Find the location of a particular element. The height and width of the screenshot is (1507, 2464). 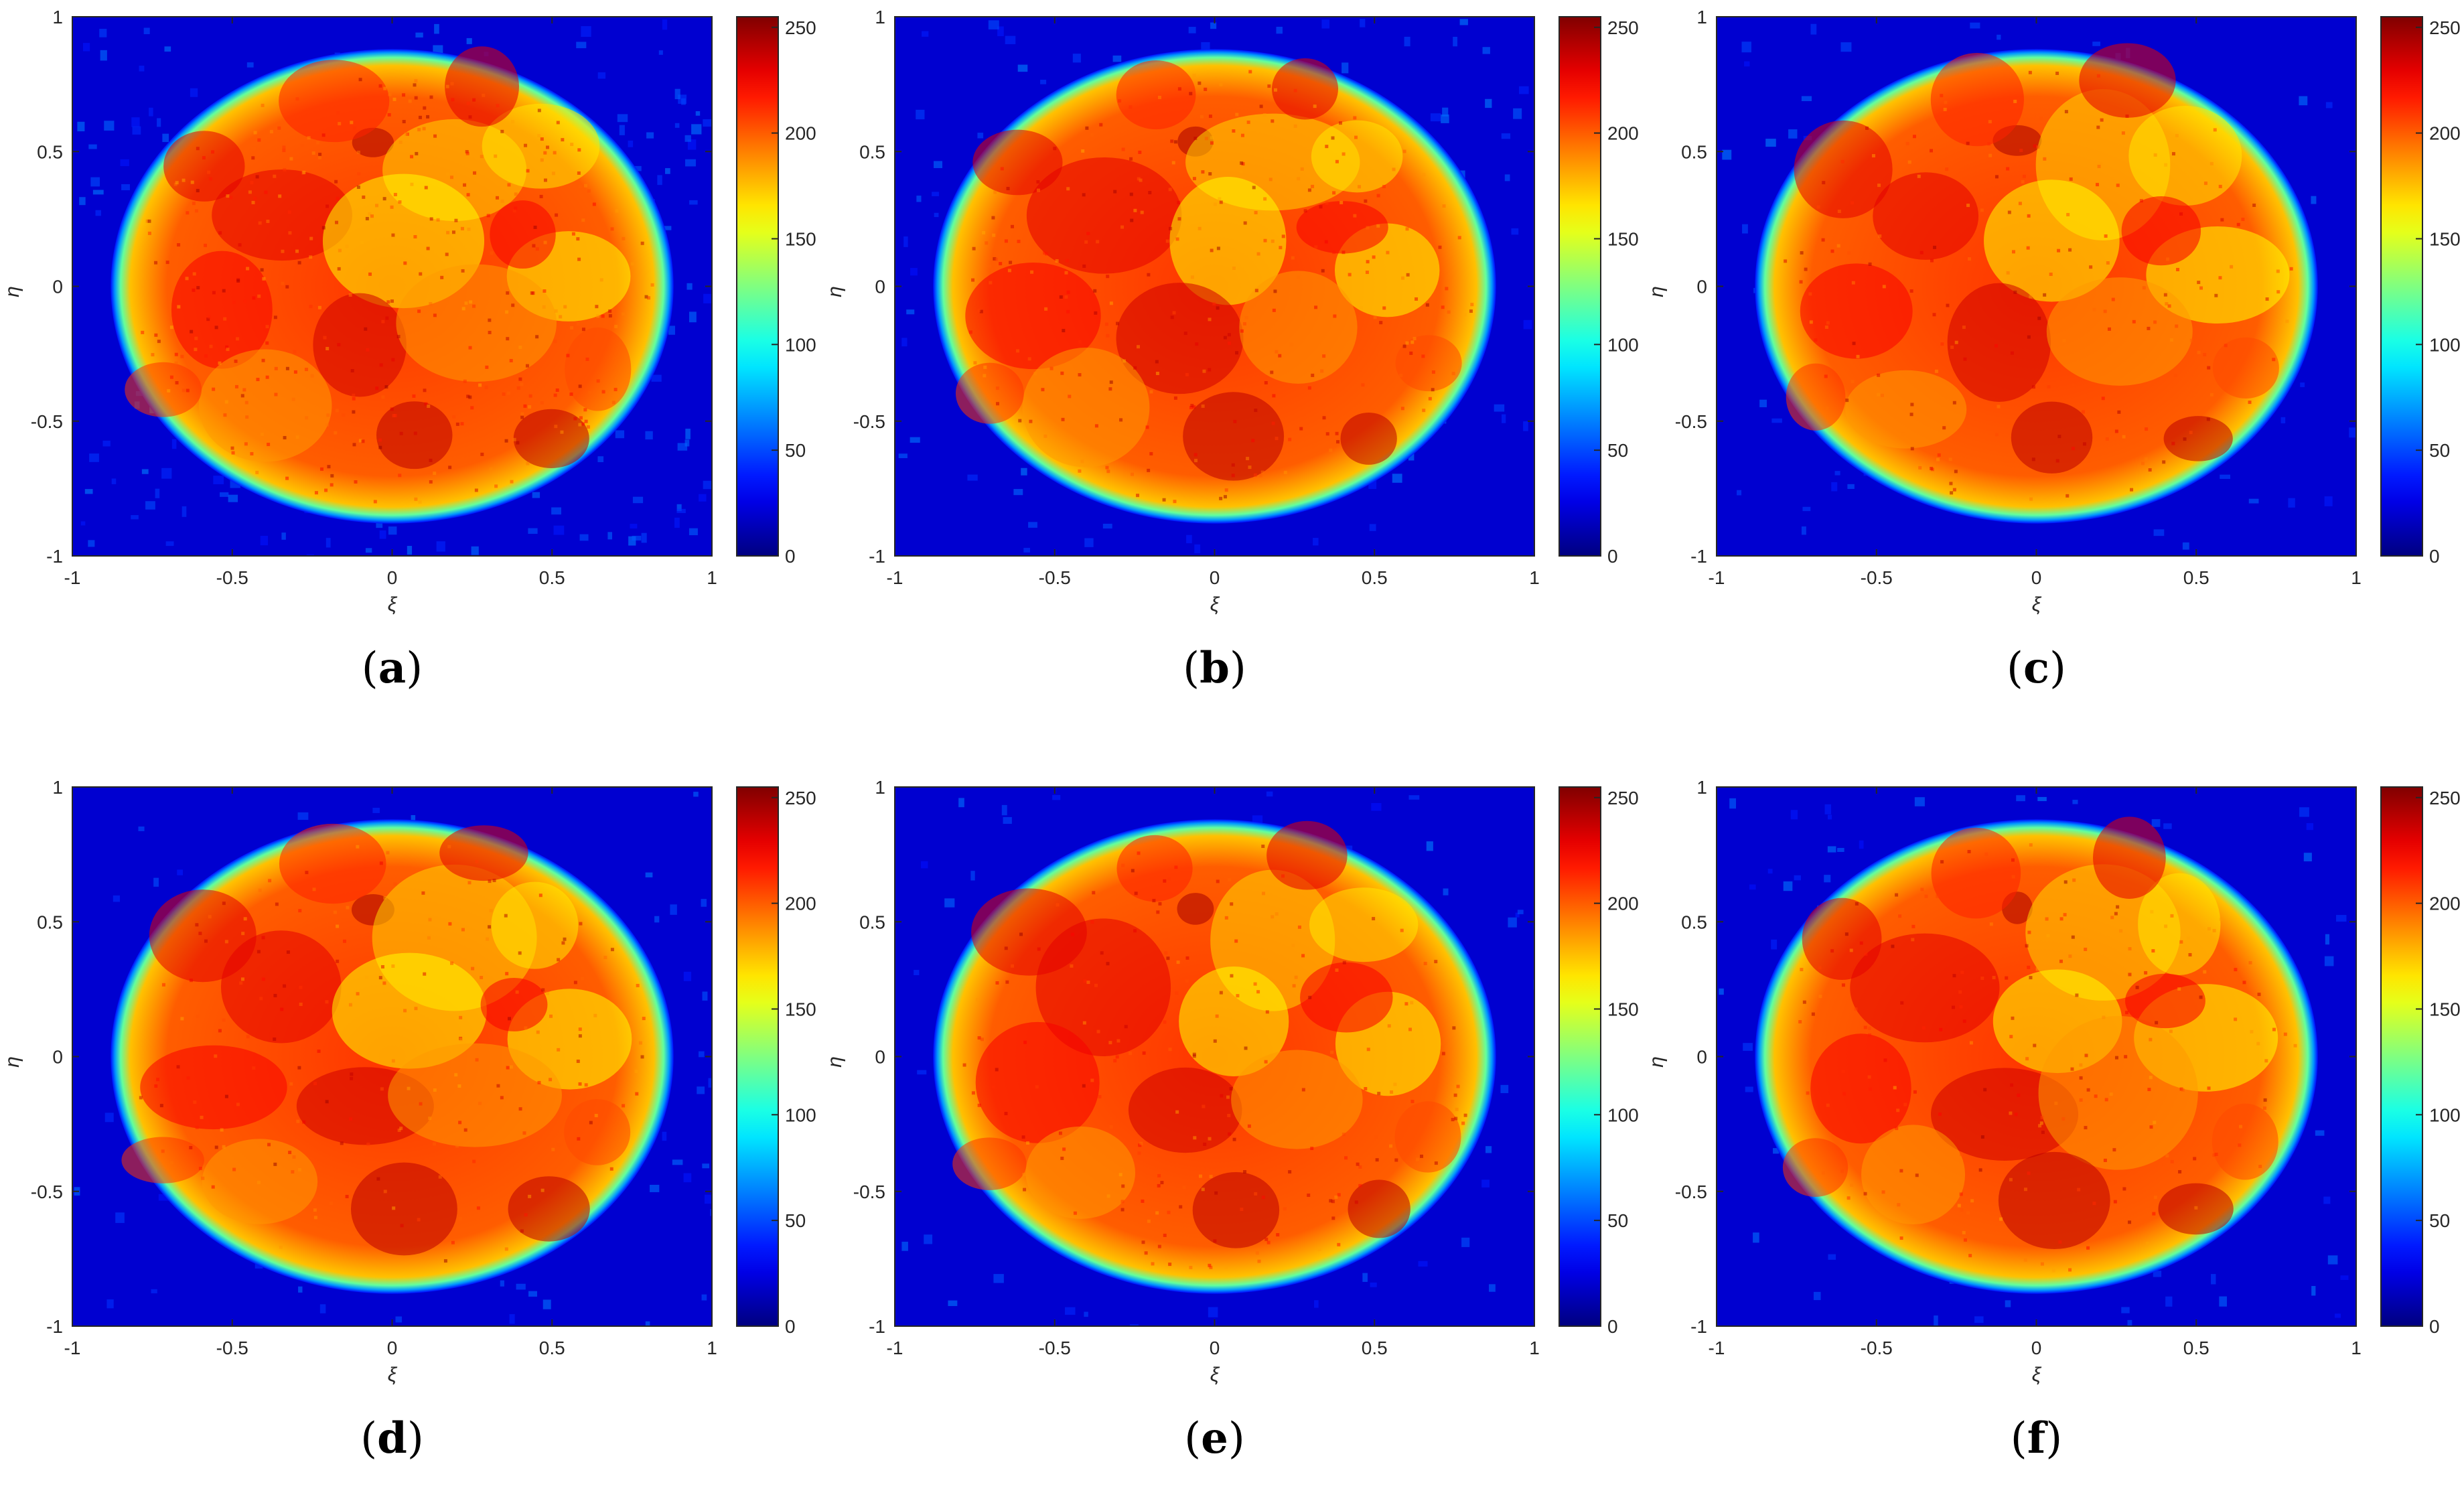

x-tick-label: -1 is located at coordinates (895, 1348).